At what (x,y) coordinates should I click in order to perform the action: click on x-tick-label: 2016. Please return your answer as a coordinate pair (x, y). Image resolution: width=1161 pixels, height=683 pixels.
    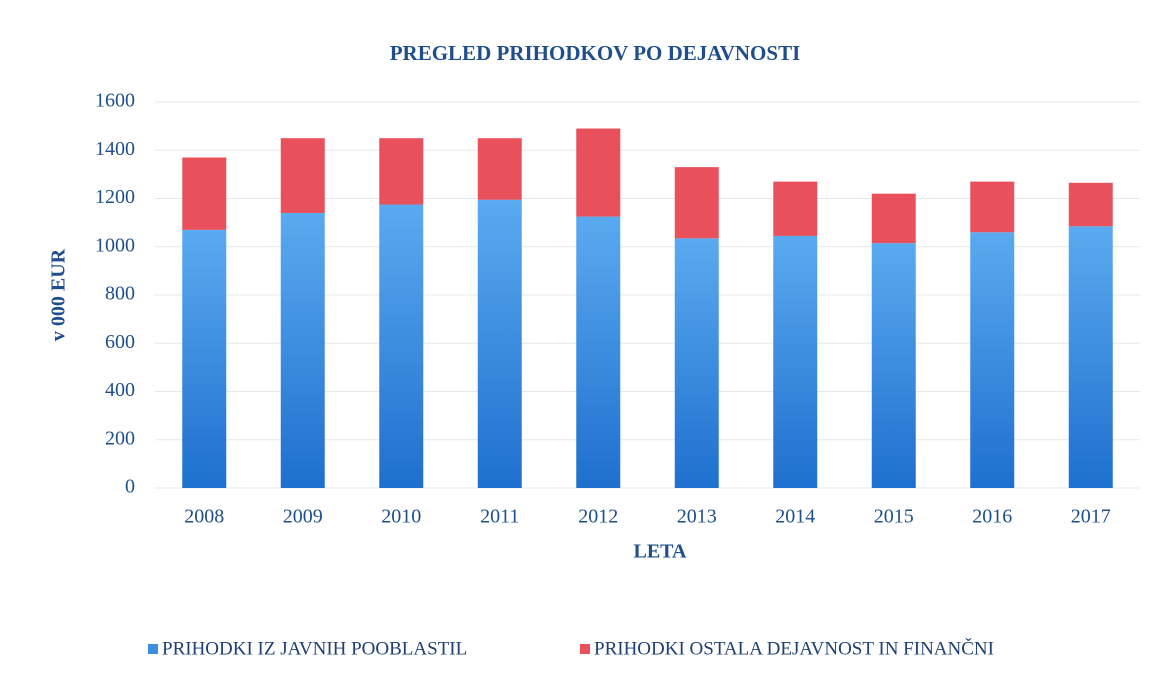
    Looking at the image, I should click on (992, 517).